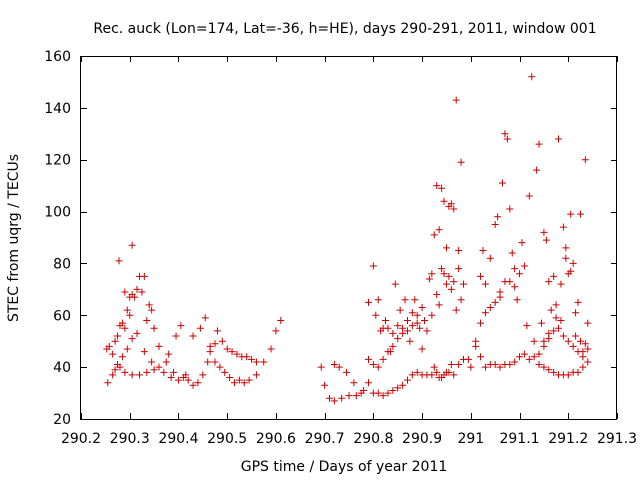 This screenshot has width=640, height=480. I want to click on x-tick-label: 291, so click(470, 439).